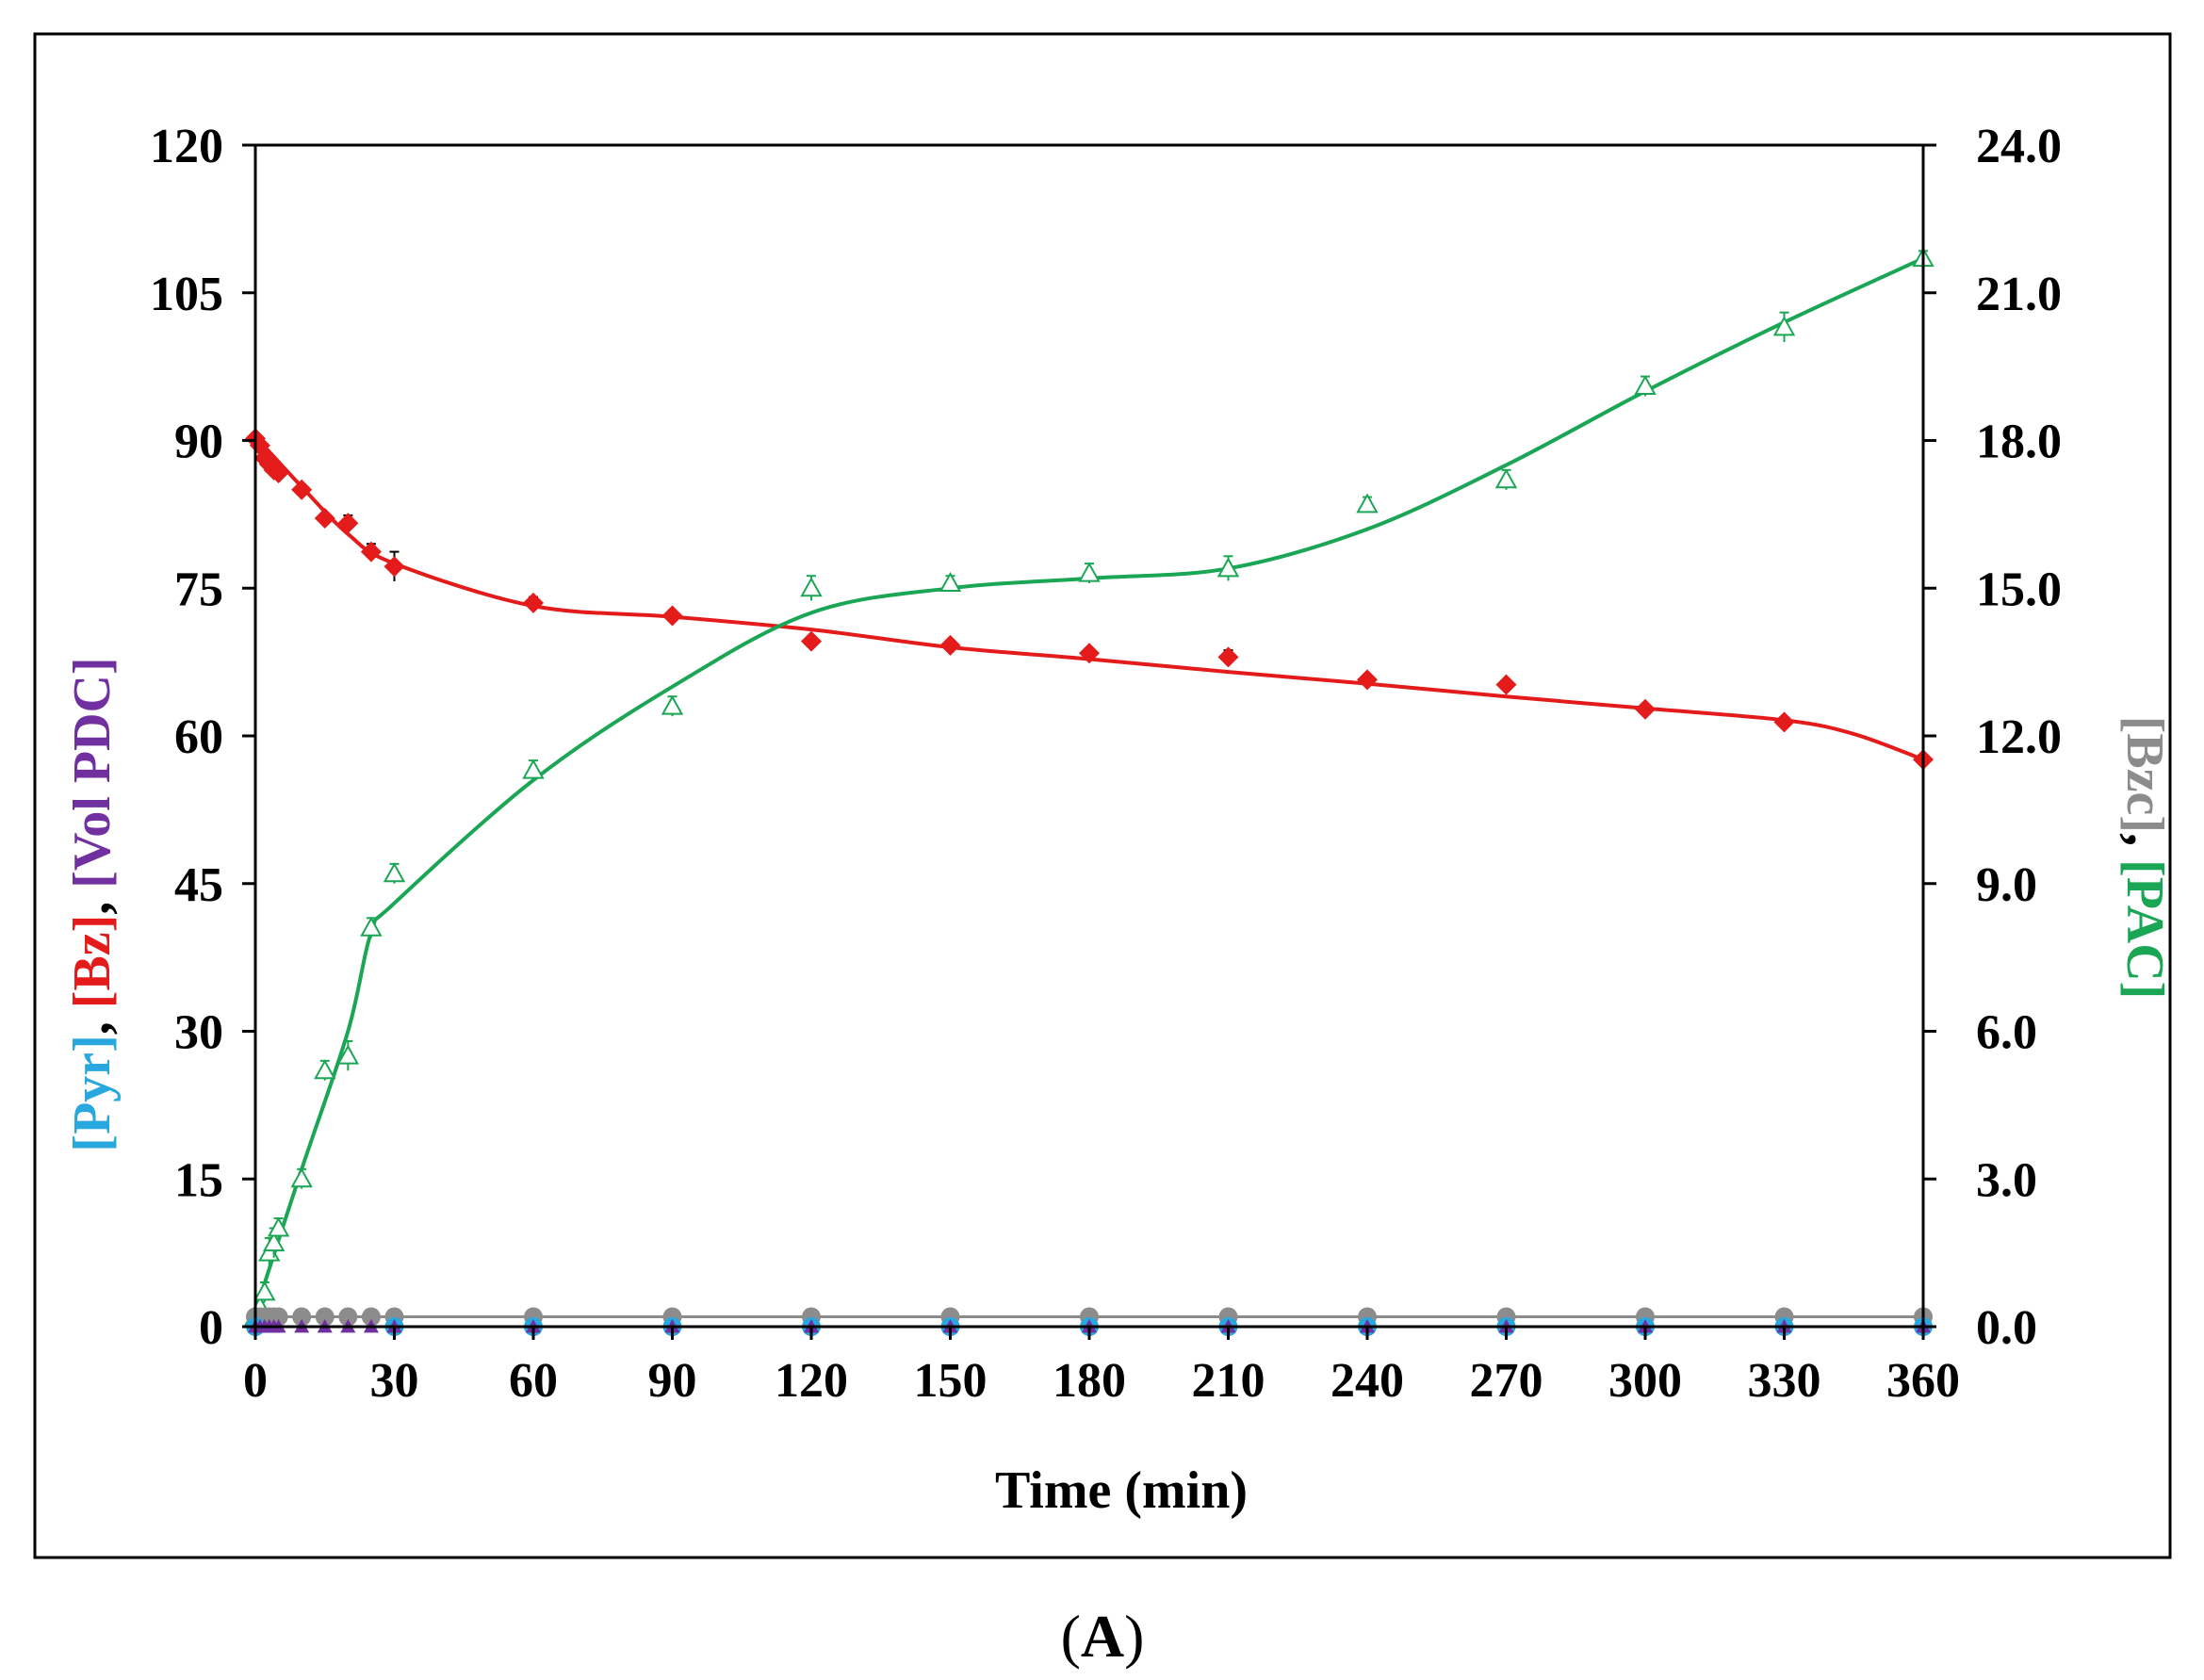 This screenshot has height=1680, width=2204. Describe the element at coordinates (1506, 1381) in the screenshot. I see `x-tick-label: 270` at that location.